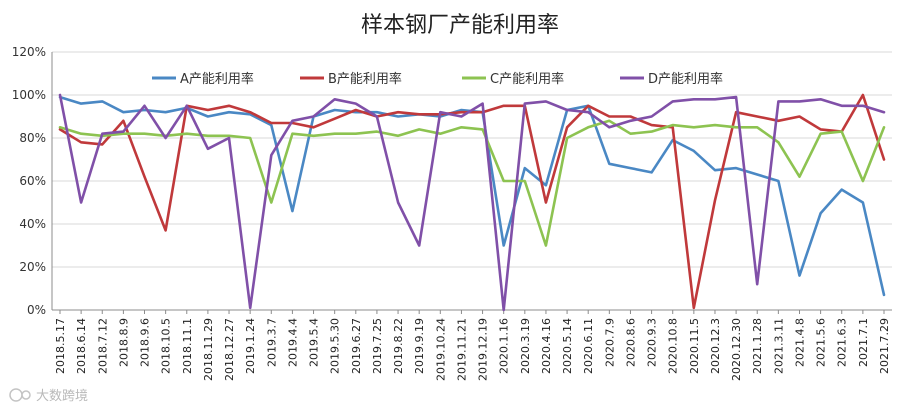  I want to click on x-tick-label: 2020.12.30, so click(736, 349).